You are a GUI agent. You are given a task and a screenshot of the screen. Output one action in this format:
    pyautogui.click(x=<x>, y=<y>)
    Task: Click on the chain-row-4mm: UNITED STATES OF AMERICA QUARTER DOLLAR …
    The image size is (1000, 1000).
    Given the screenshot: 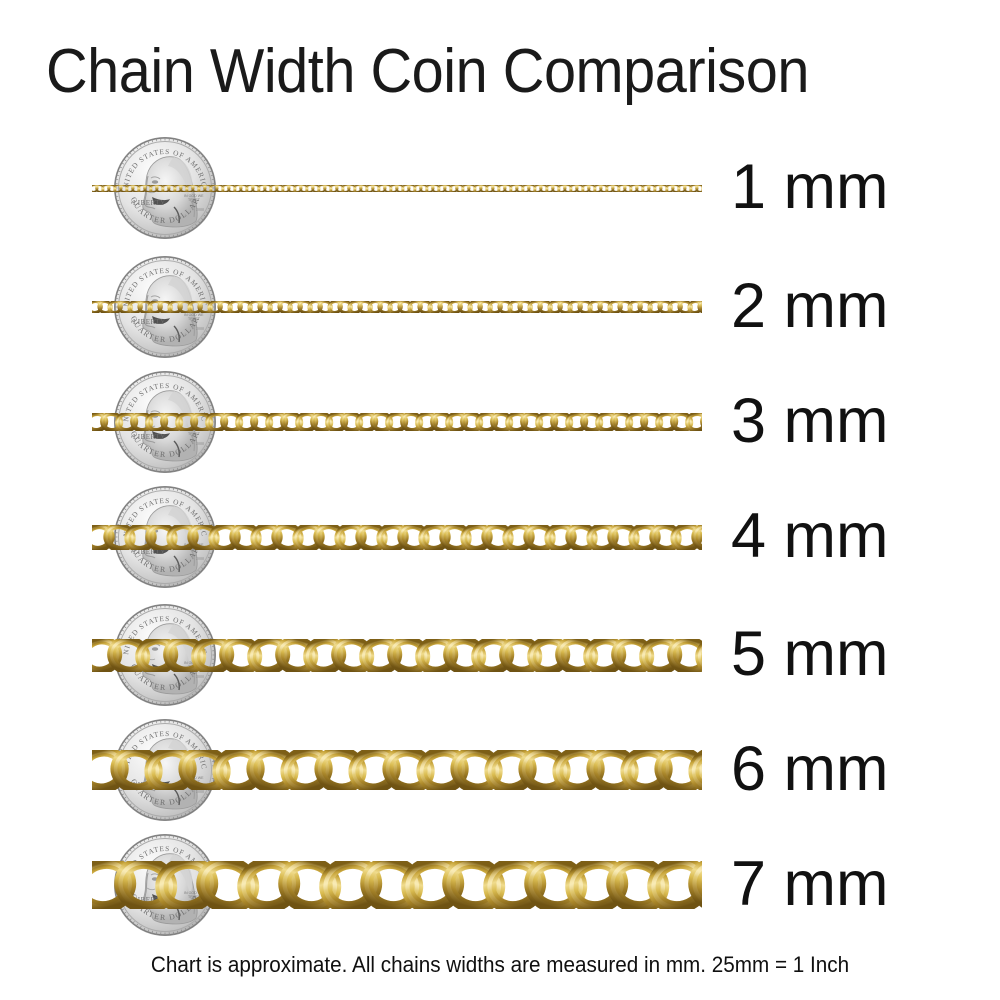 What is the action you would take?
    pyautogui.click(x=500, y=537)
    